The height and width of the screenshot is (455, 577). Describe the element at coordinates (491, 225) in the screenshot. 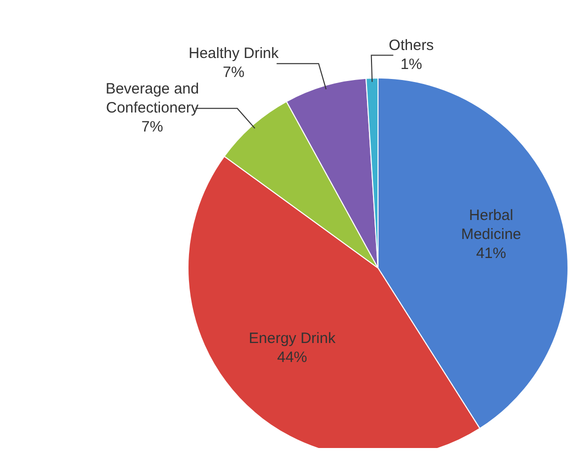

I see `slice-label: Herbal Medicine` at that location.